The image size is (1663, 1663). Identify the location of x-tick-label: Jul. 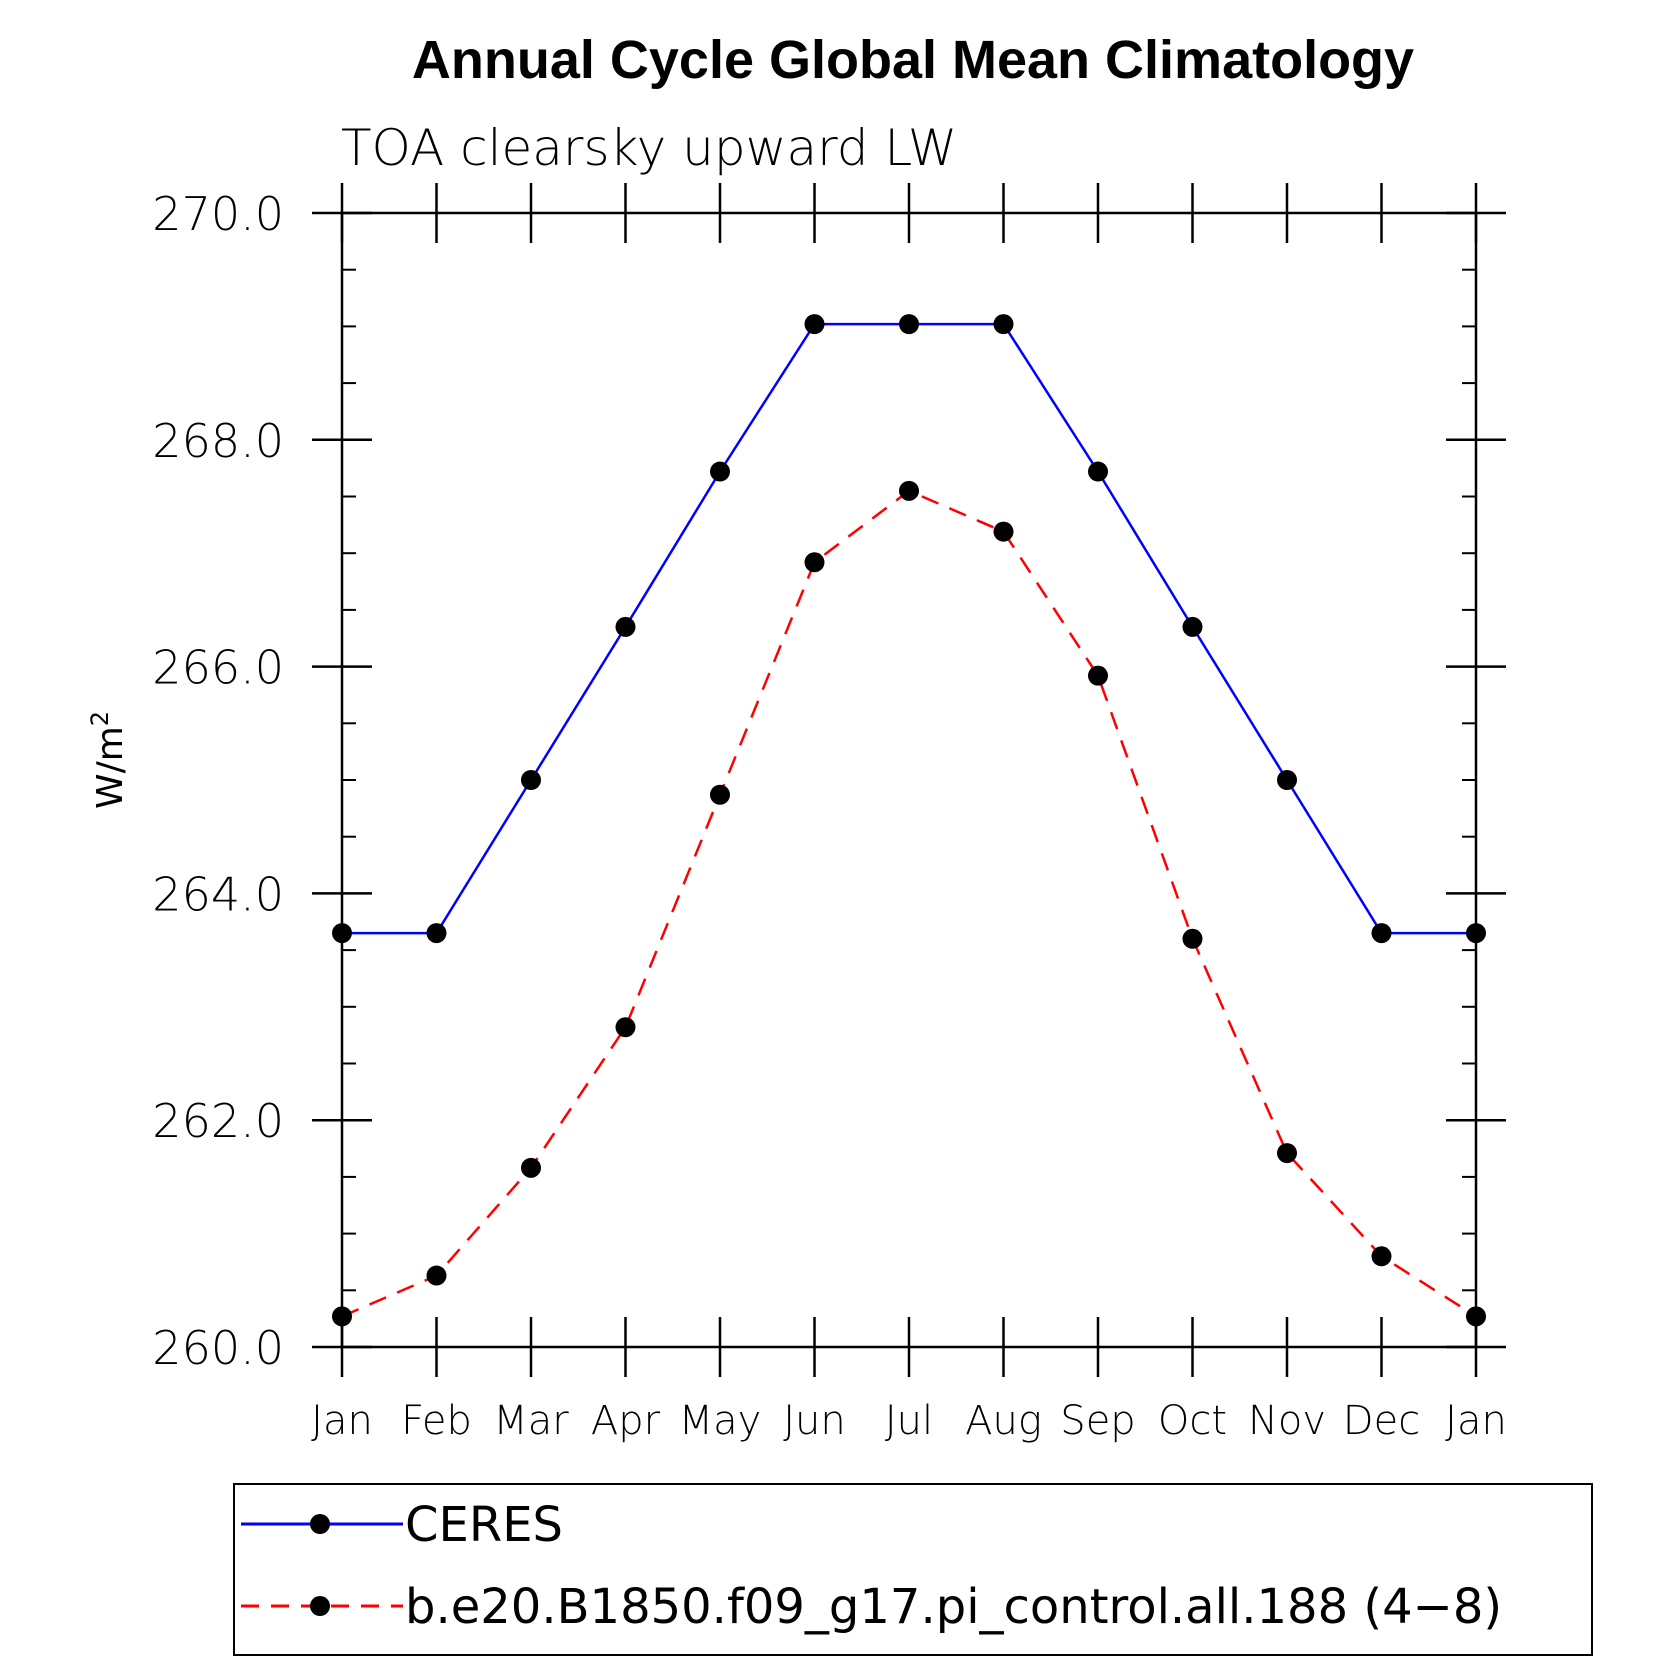
(909, 1421).